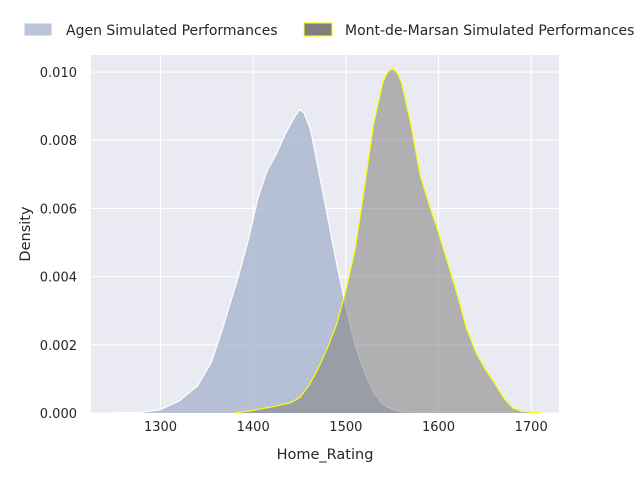 The width and height of the screenshot is (640, 480). What do you see at coordinates (489, 31) in the screenshot?
I see `legend-label-mont-de-marsan: Mont-de-Marsan Simulated Performances` at bounding box center [489, 31].